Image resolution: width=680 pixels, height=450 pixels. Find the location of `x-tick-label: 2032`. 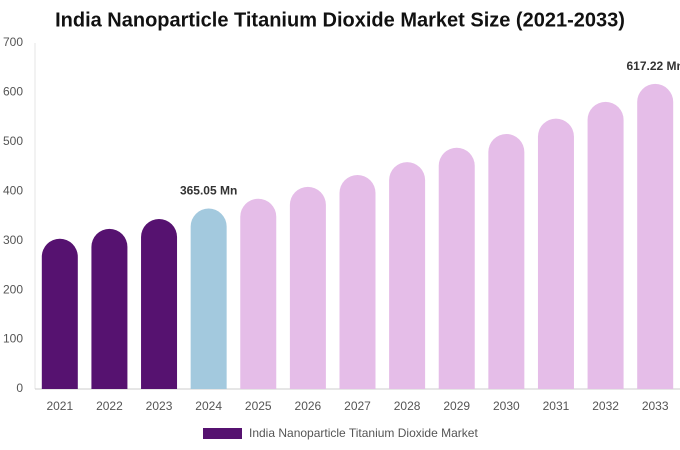

x-tick-label: 2032 is located at coordinates (605, 406).